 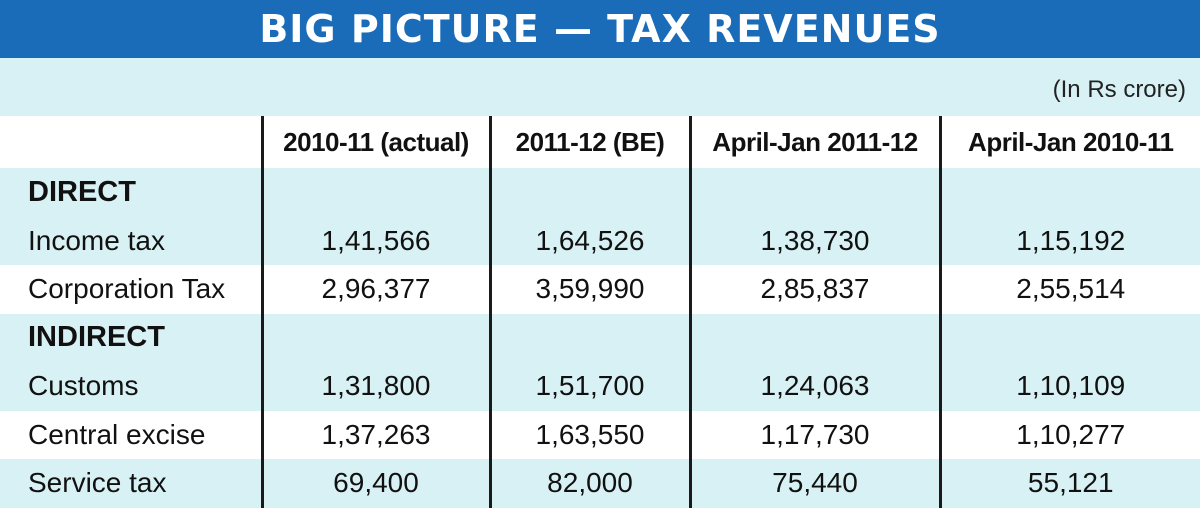 I want to click on table-row: Service tax 69,400 82,000 75,440 55,121, so click(x=600, y=483).